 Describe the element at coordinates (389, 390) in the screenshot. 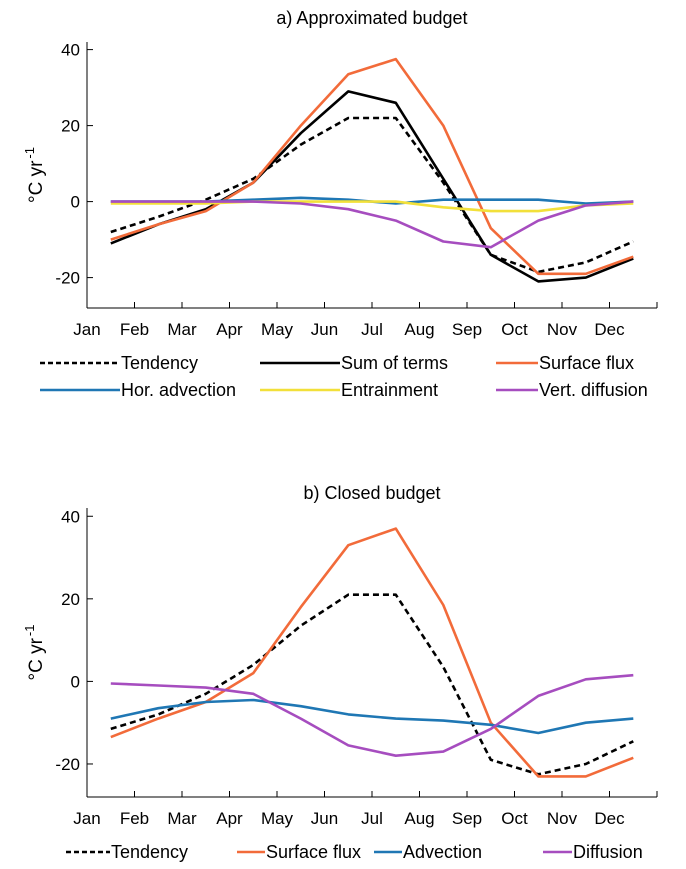

I see `legend-label: Entrainment` at that location.